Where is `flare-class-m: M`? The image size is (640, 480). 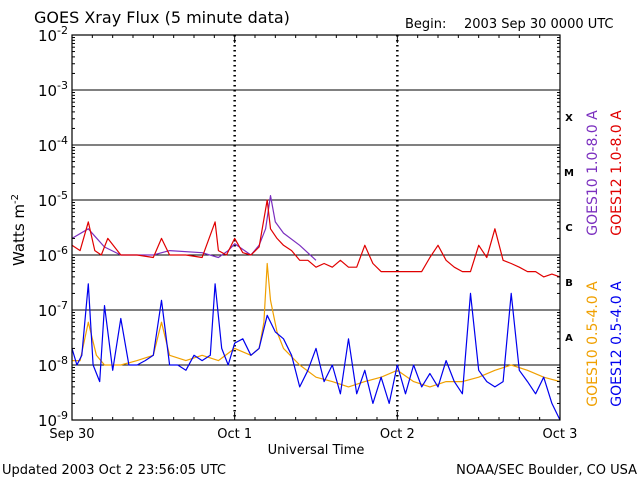
flare-class-m: M is located at coordinates (569, 173).